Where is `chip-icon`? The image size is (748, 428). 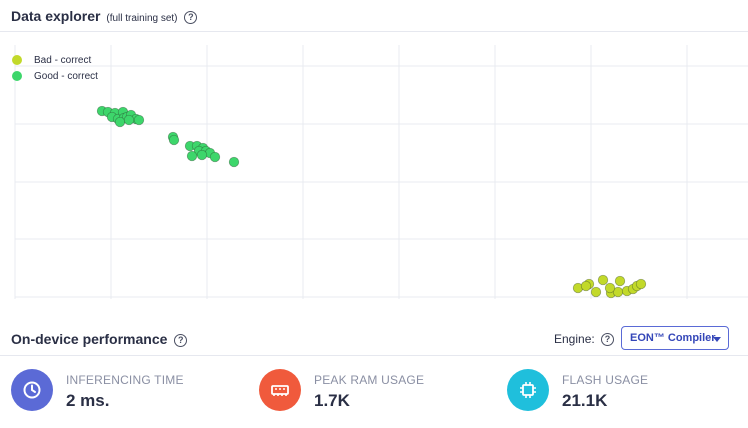
chip-icon is located at coordinates (528, 390).